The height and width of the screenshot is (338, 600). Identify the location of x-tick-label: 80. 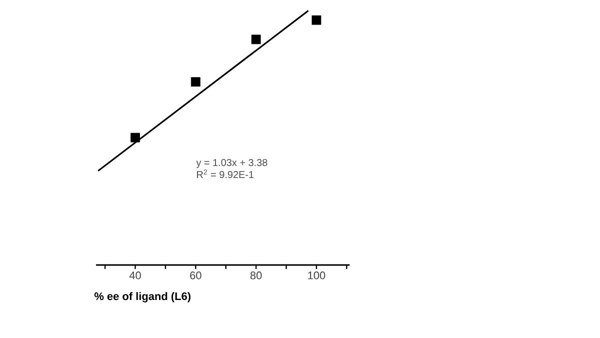
(256, 276).